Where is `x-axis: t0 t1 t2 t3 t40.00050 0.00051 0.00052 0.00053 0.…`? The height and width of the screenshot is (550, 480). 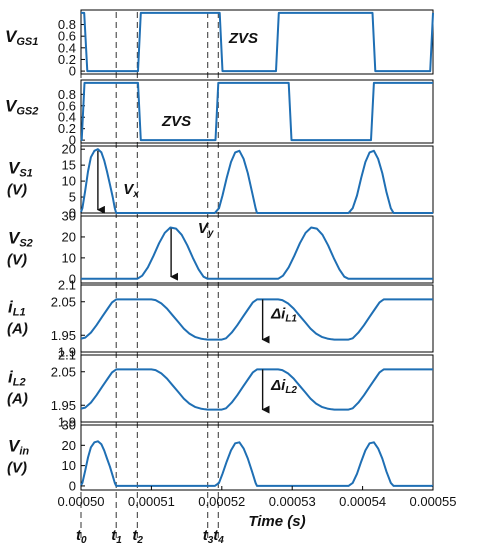 x-axis: t0 t1 t2 t3 t40.00050 0.00051 0.00052 0.00053 0.… is located at coordinates (257, 516).